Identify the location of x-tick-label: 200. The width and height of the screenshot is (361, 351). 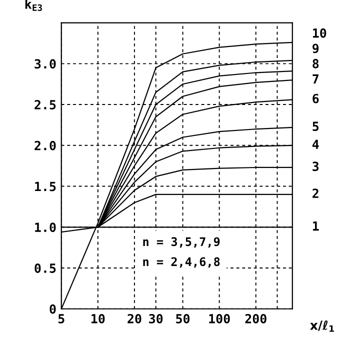
(255, 319).